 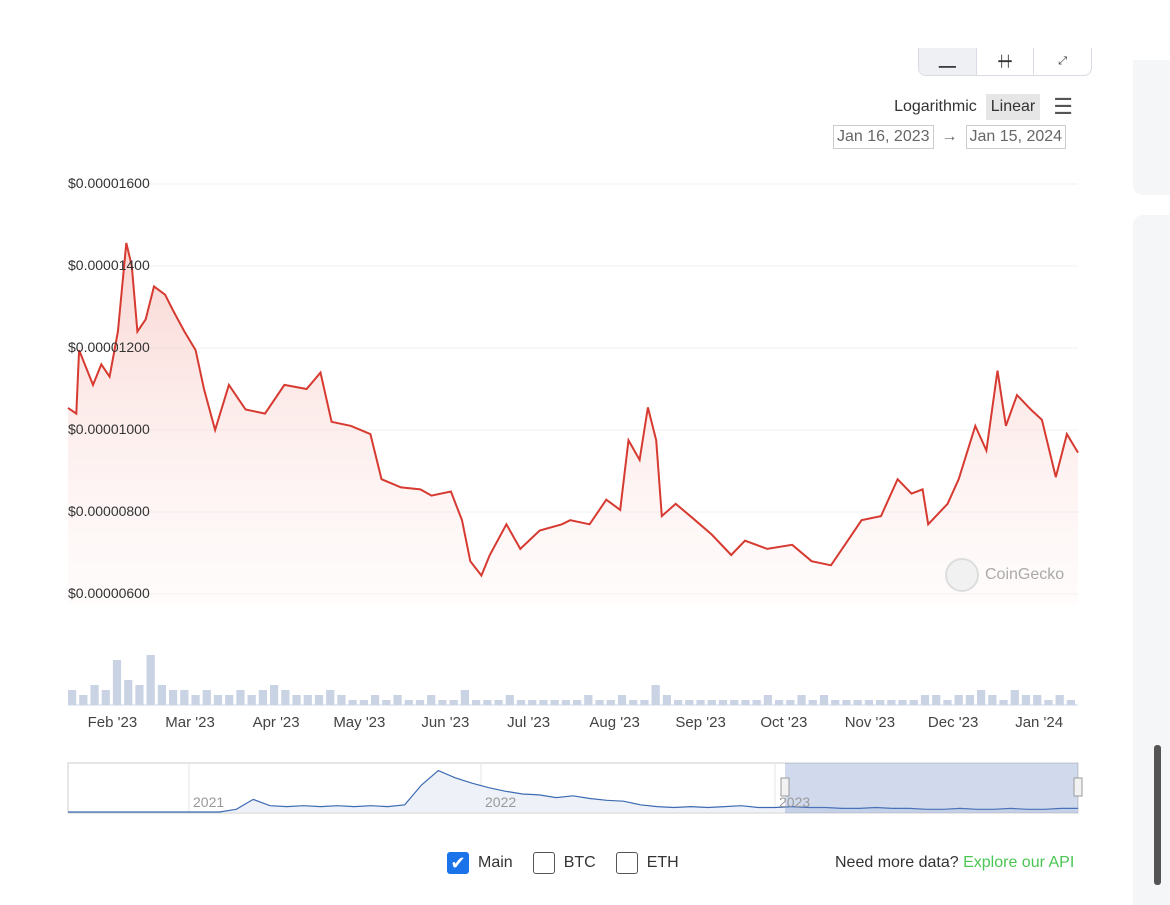 What do you see at coordinates (113, 722) in the screenshot?
I see `x-tick-label: Feb '23` at bounding box center [113, 722].